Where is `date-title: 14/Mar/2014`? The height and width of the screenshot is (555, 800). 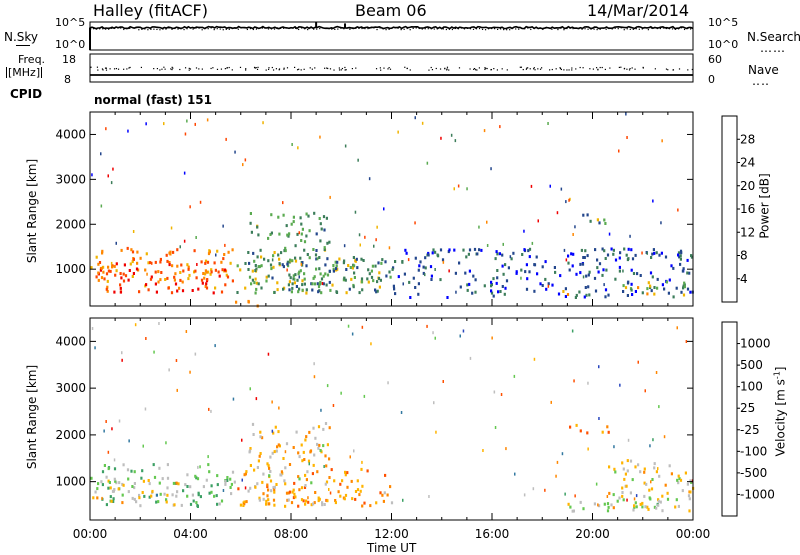
date-title: 14/Mar/2014 is located at coordinates (638, 10).